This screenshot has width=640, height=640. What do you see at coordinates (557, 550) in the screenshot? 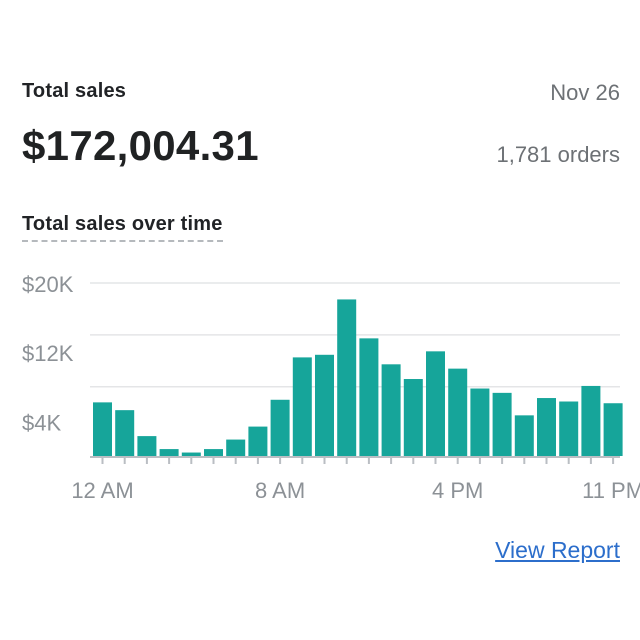
I see `view-report-link: View Report` at bounding box center [557, 550].